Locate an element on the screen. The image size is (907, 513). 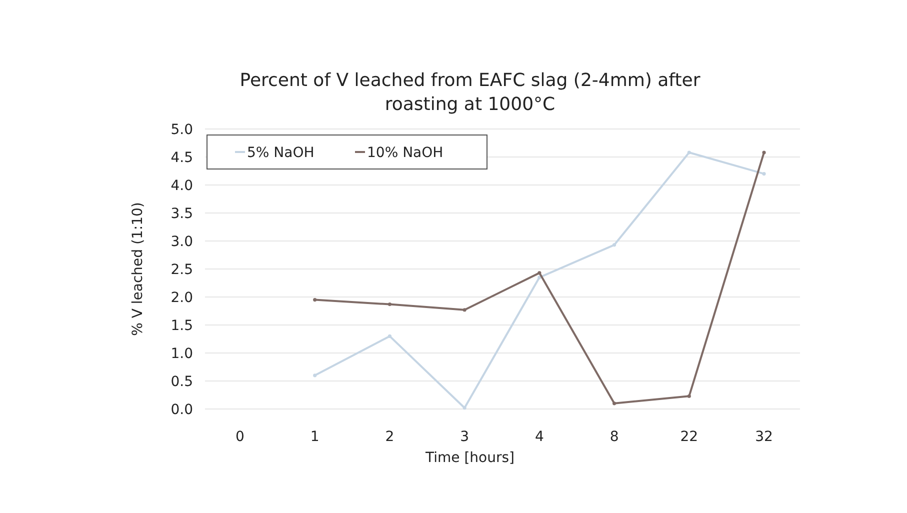
x-tick-label: 22 is located at coordinates (689, 437).